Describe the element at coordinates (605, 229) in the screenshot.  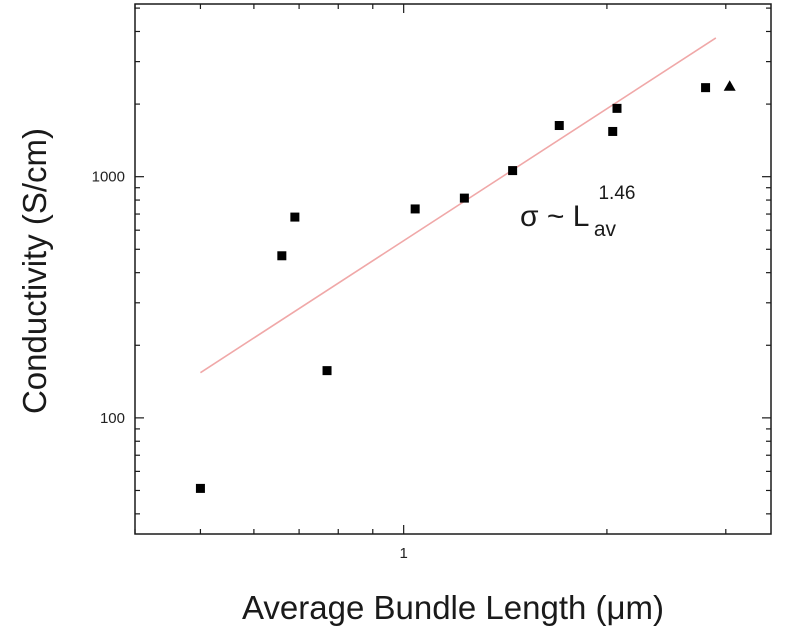
I see `annotation-subscript: av` at that location.